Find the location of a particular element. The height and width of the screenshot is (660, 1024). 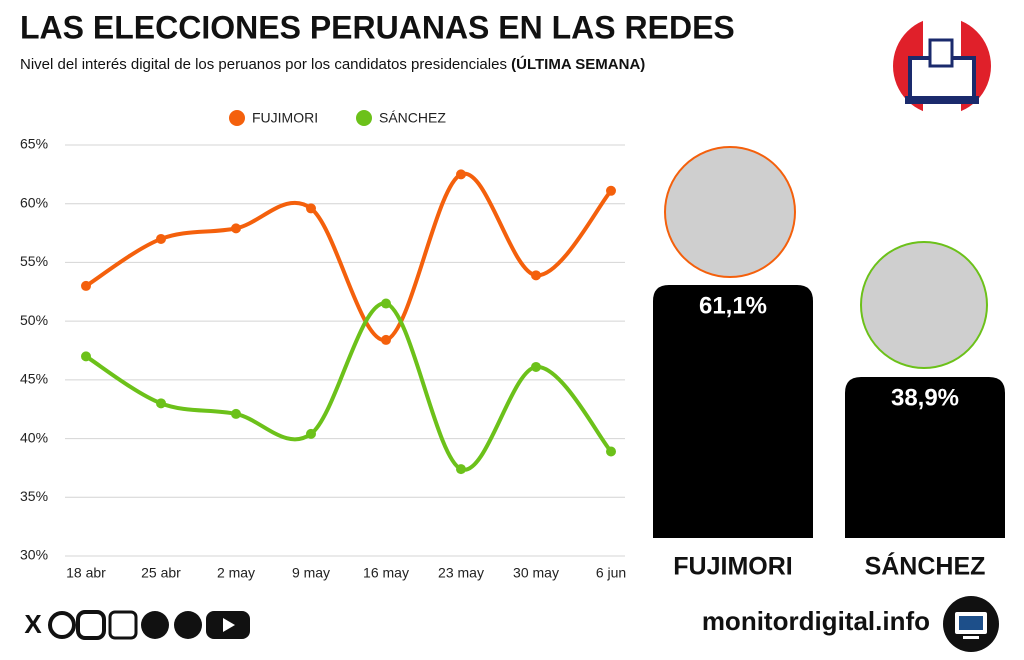

y-tick-label: 55% is located at coordinates (34, 261).